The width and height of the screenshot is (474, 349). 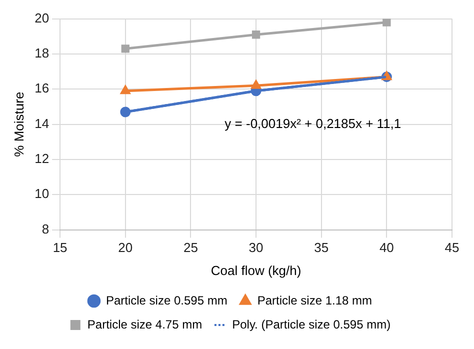 I want to click on x-tick-label: 20, so click(x=125, y=248).